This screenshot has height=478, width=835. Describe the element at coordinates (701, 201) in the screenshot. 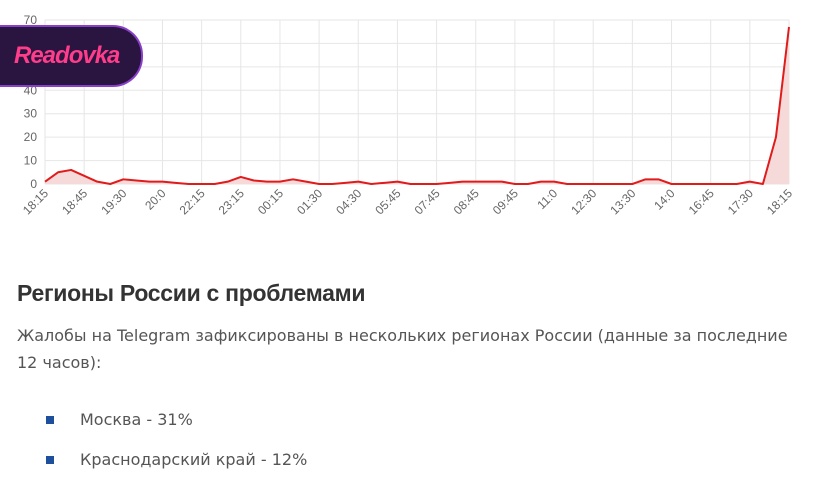

I see `x-tick-label: 16:45` at that location.